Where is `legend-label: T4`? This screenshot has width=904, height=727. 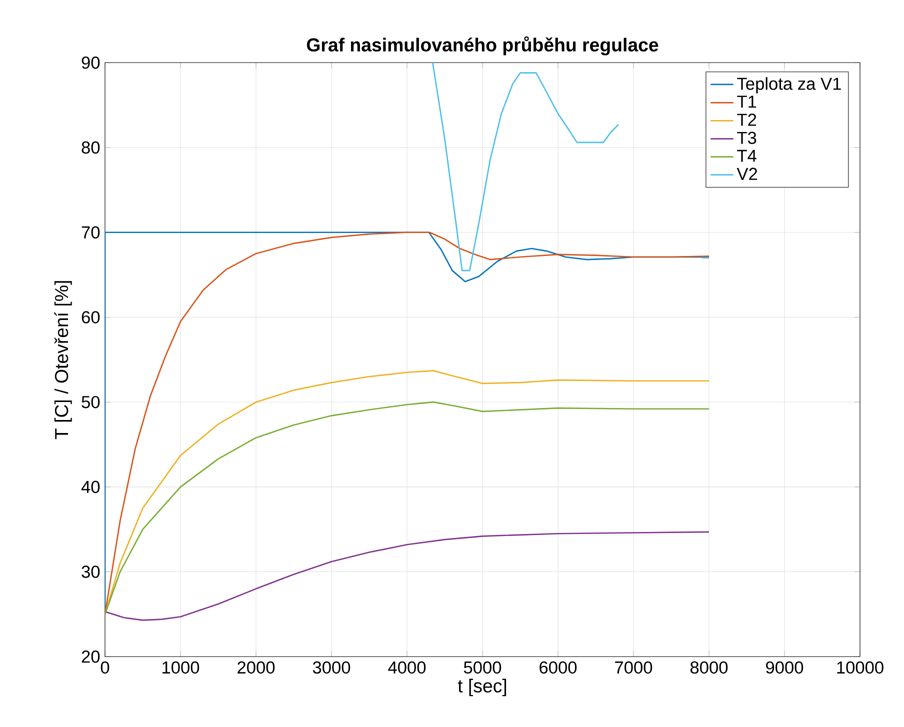
legend-label: T4 is located at coordinates (746, 156).